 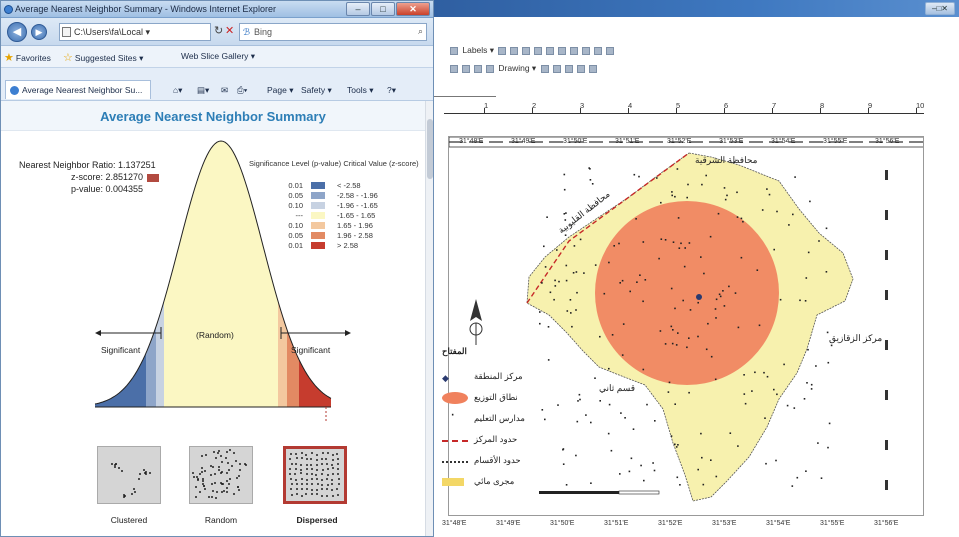 What do you see at coordinates (454, 68) in the screenshot?
I see `select-tool-icon` at bounding box center [454, 68].